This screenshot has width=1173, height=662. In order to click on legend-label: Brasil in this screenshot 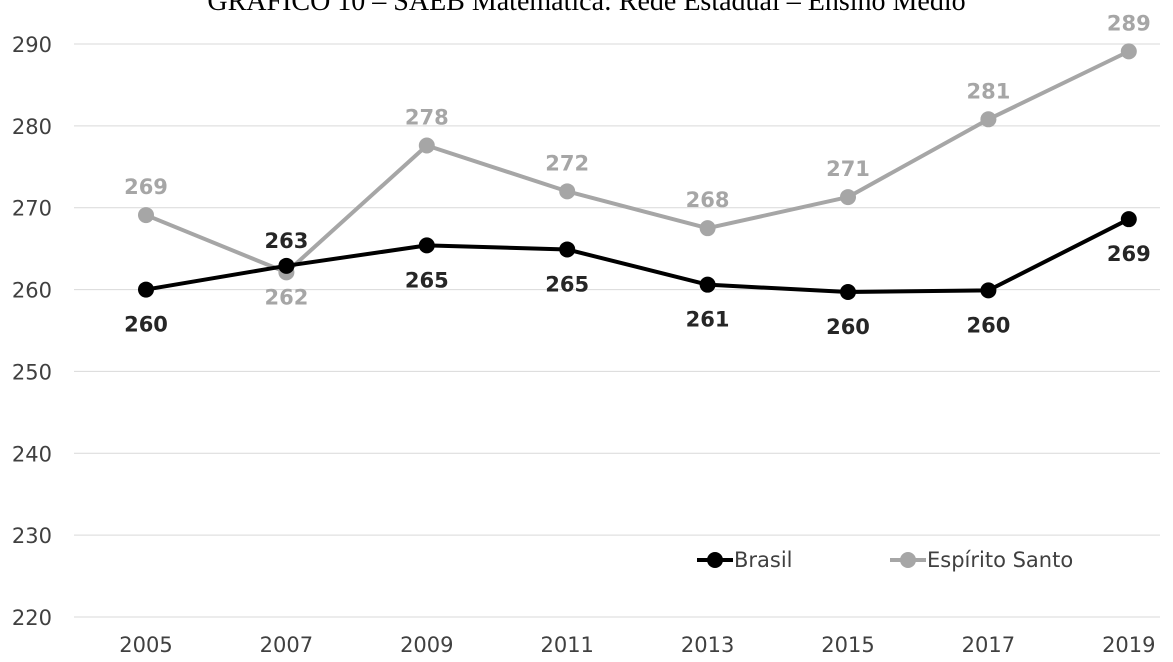, I will do `click(763, 560)`.